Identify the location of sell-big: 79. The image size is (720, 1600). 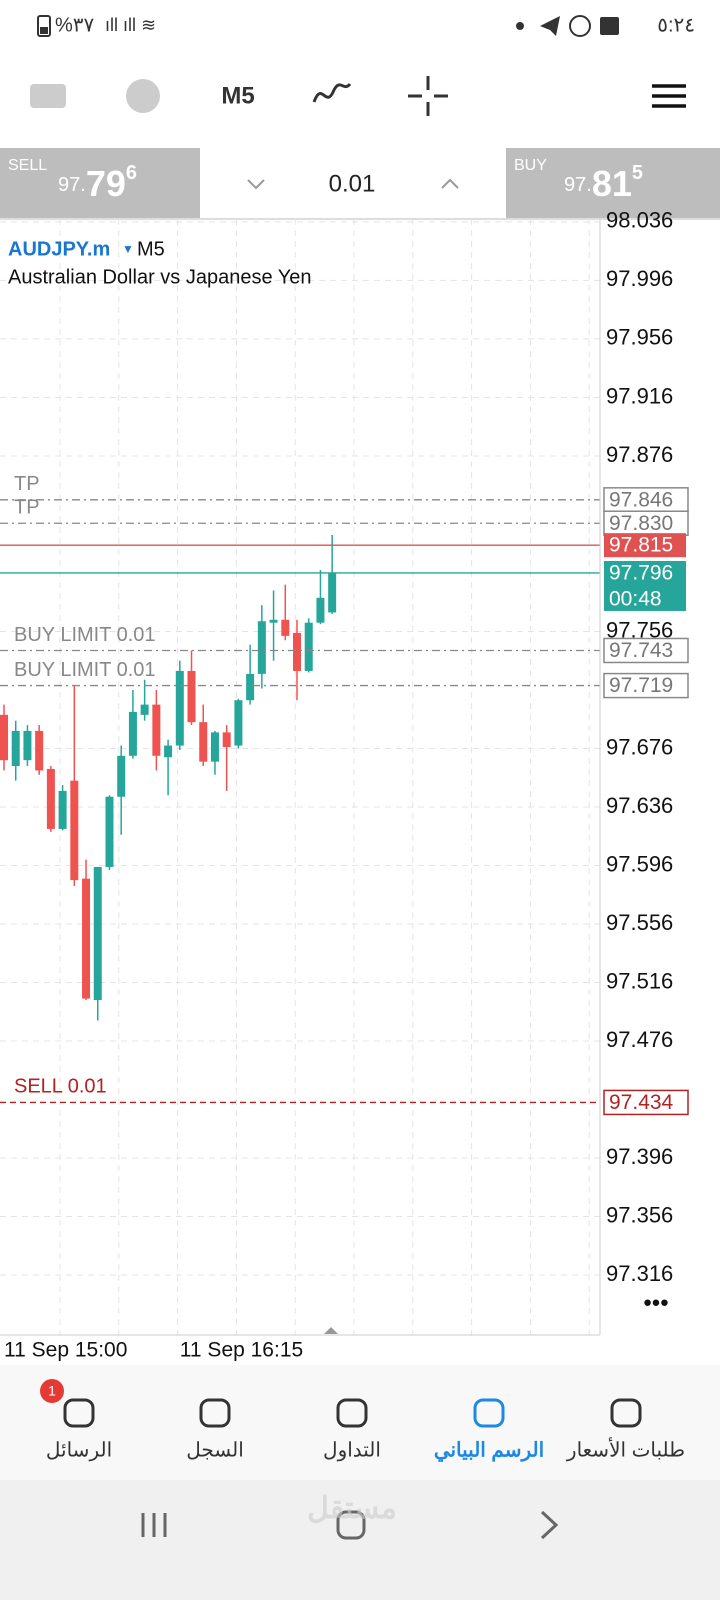
(106, 183).